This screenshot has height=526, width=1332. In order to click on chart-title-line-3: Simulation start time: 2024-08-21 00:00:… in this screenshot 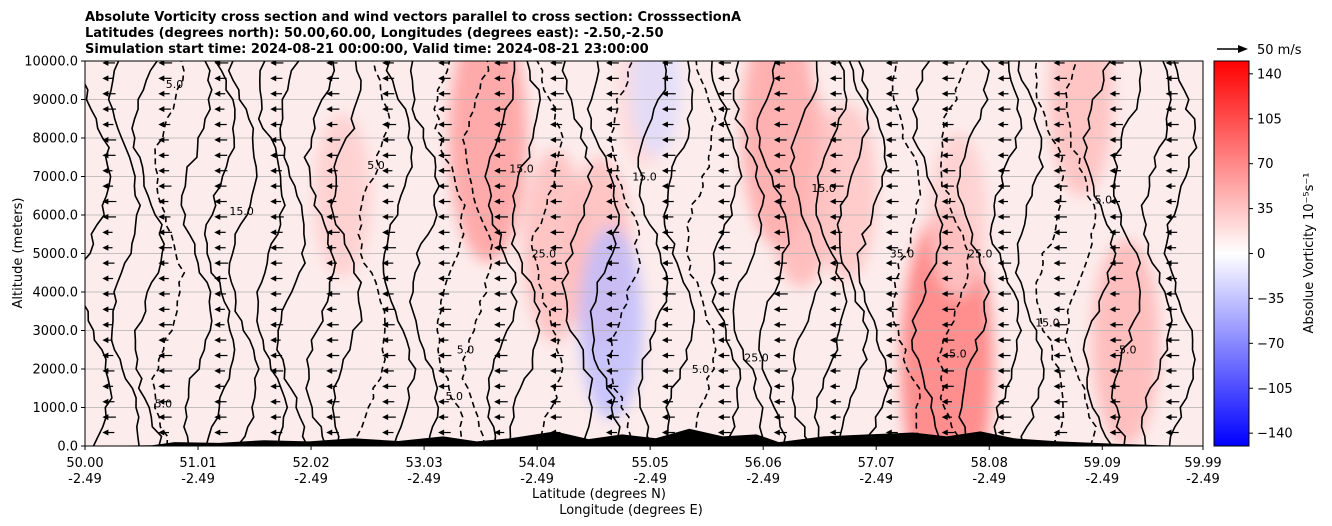, I will do `click(367, 49)`.